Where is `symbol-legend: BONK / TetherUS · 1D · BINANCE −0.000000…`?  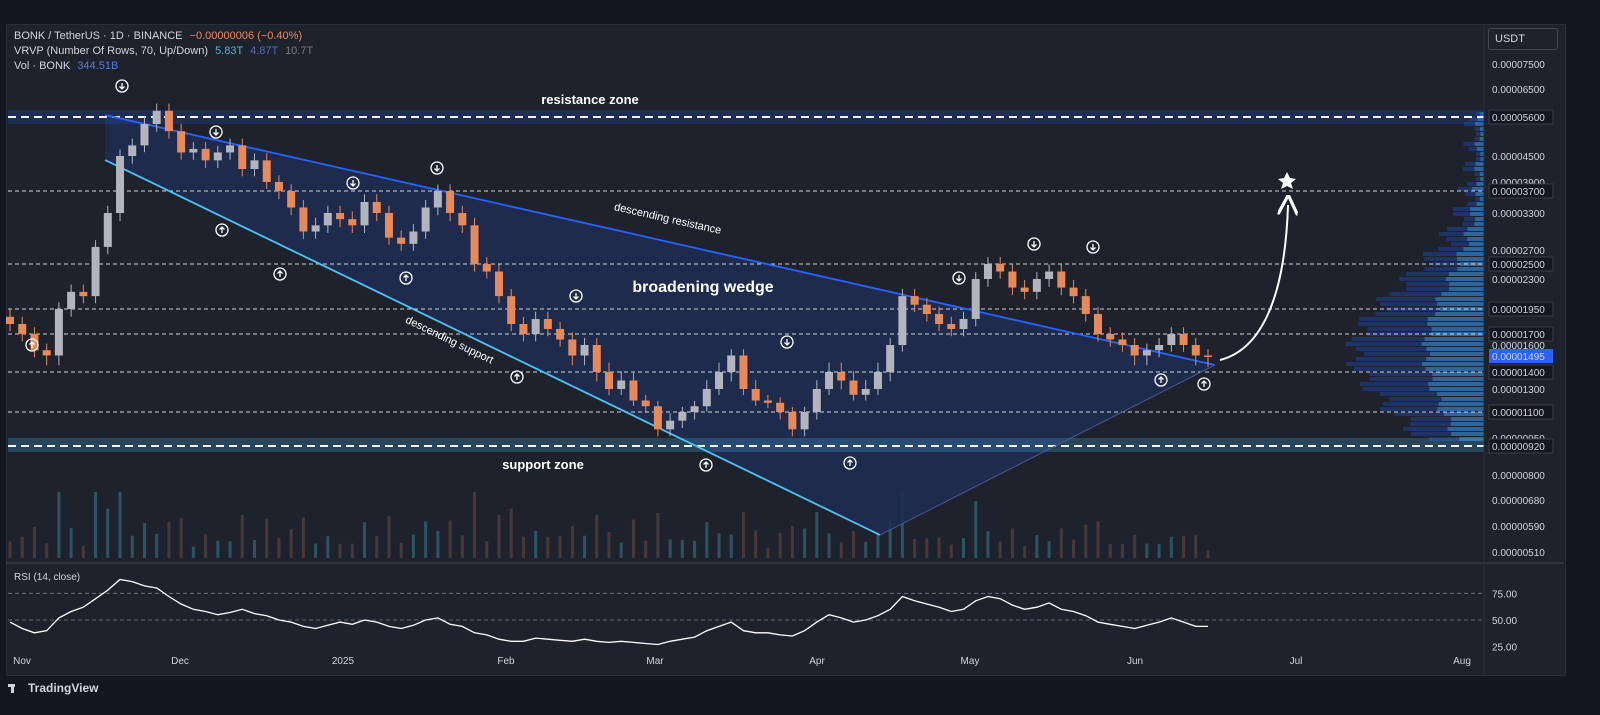 symbol-legend: BONK / TetherUS · 1D · BINANCE −0.000000… is located at coordinates (158, 36).